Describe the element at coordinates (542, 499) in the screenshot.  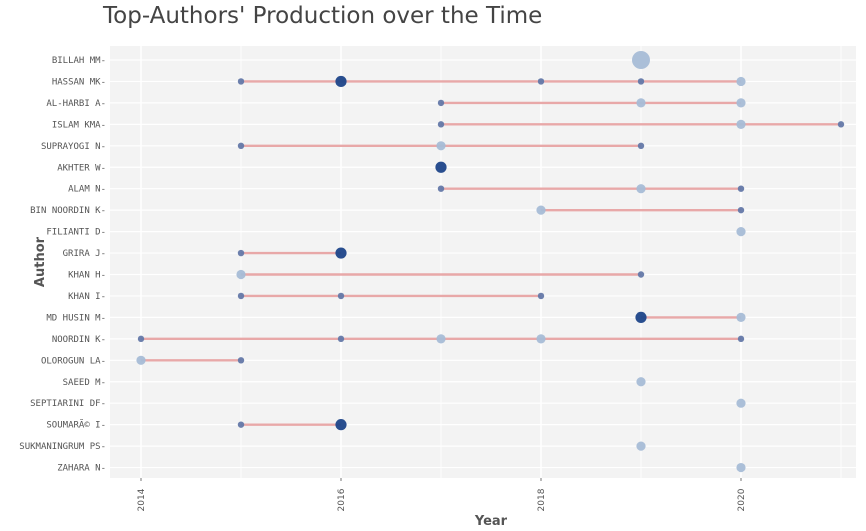
I see `x-tick-label: 2018` at that location.